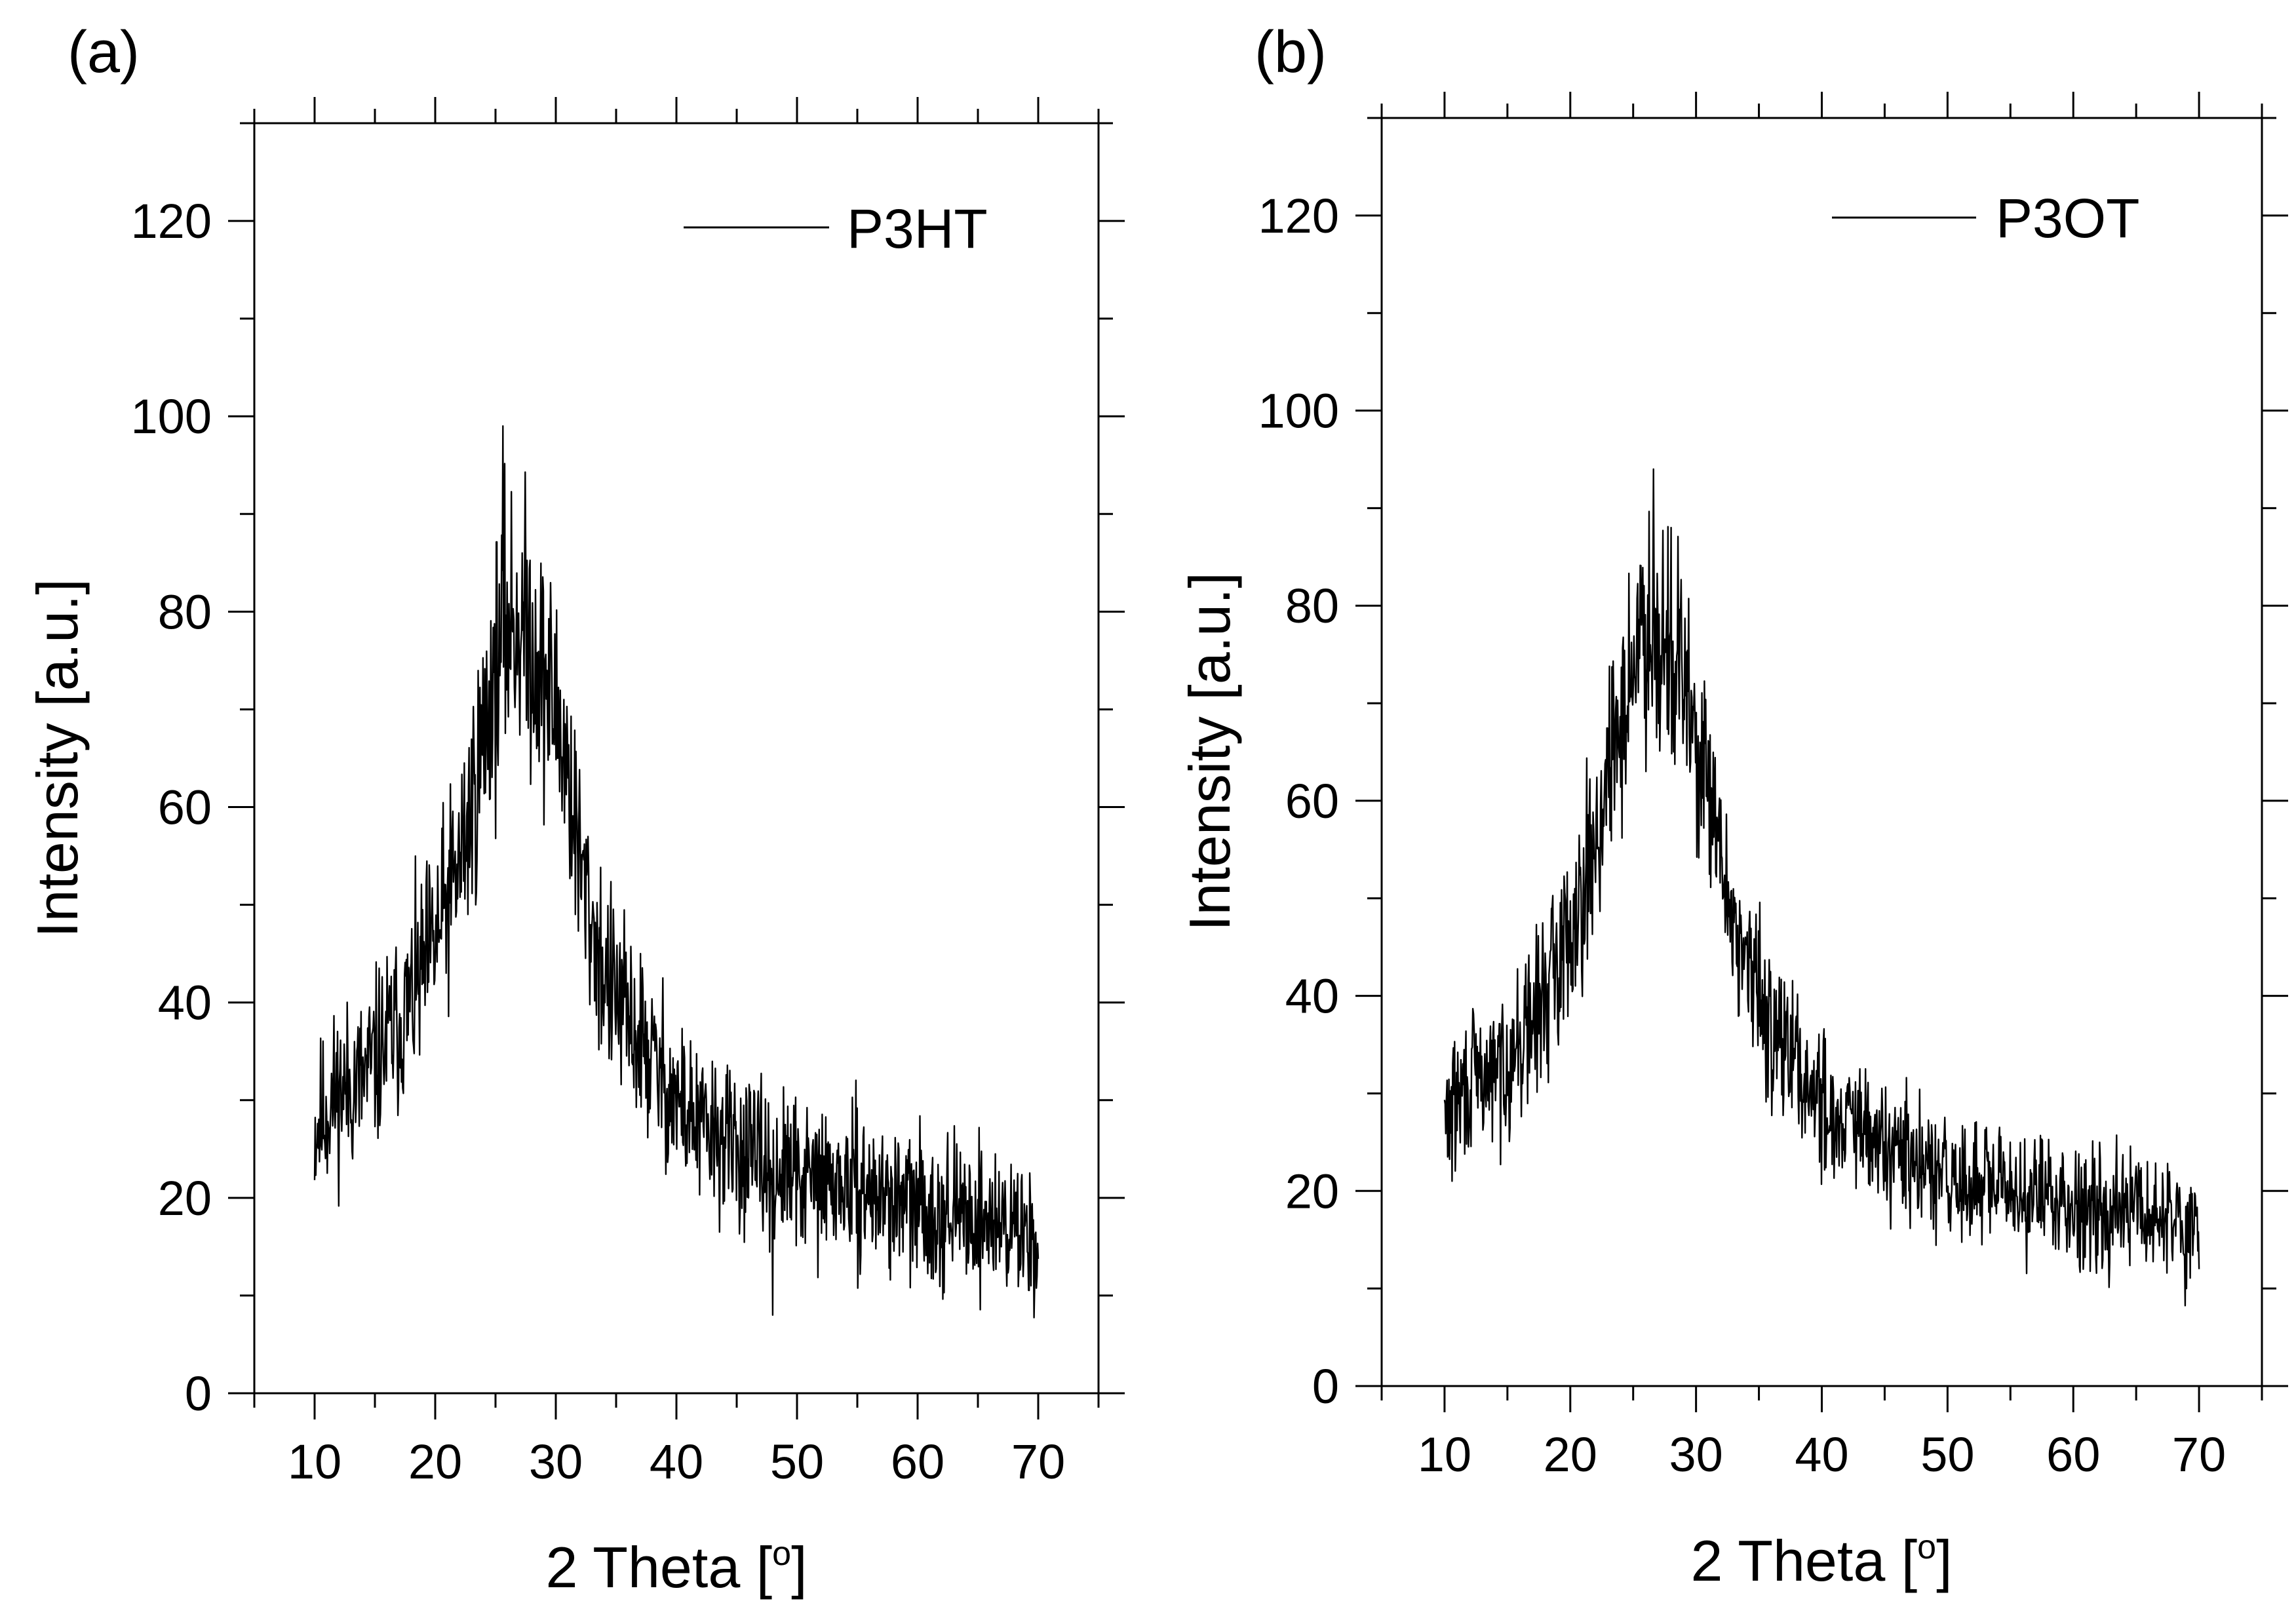 Image resolution: width=2296 pixels, height=1620 pixels. What do you see at coordinates (2067, 218) in the screenshot?
I see `panel-b-legend-label: P3OT` at bounding box center [2067, 218].